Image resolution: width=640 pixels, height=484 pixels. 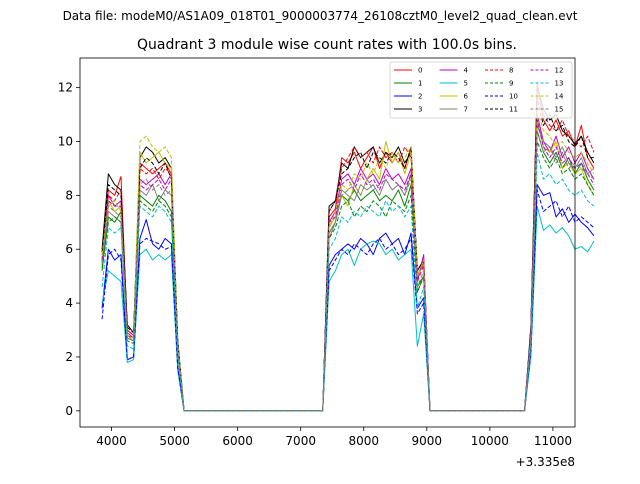 I want to click on y-tick-label: 2, so click(x=69, y=357).